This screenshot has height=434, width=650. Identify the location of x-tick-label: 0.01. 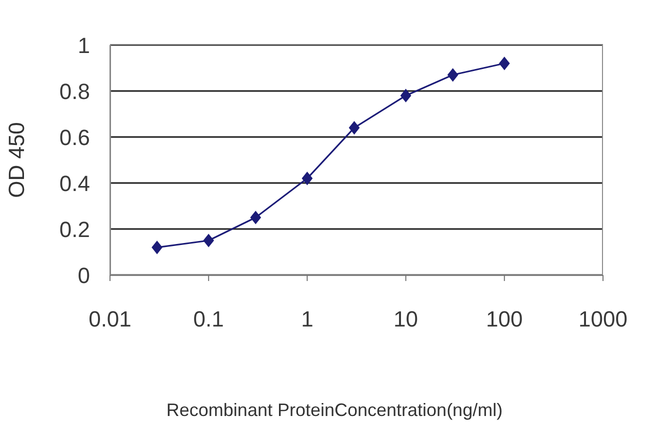
(110, 319).